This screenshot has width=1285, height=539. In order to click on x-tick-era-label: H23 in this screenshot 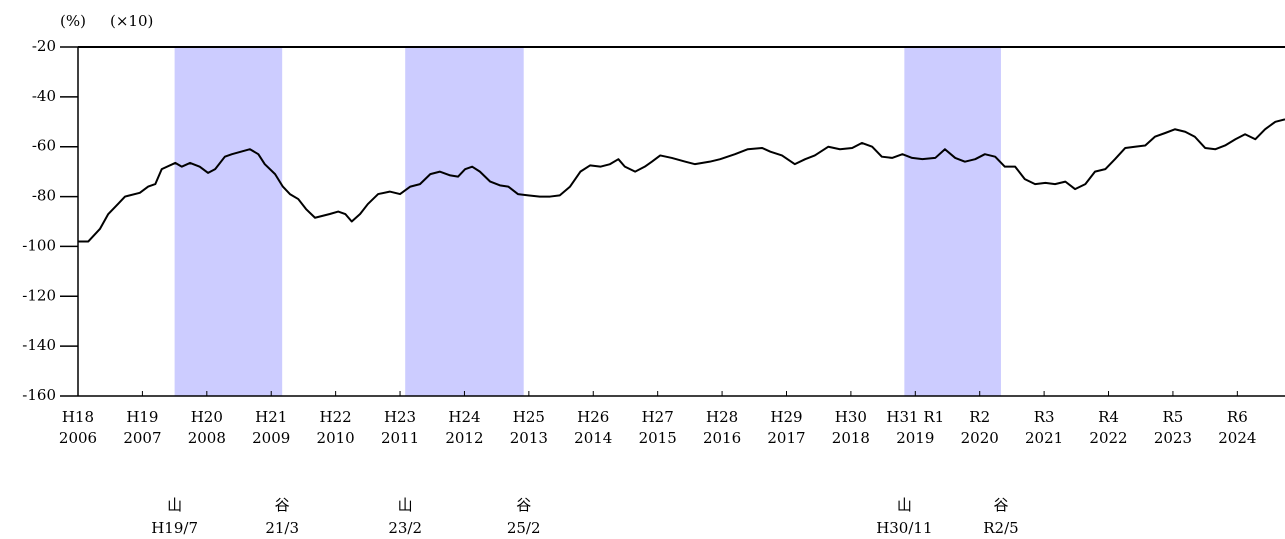, I will do `click(400, 417)`.